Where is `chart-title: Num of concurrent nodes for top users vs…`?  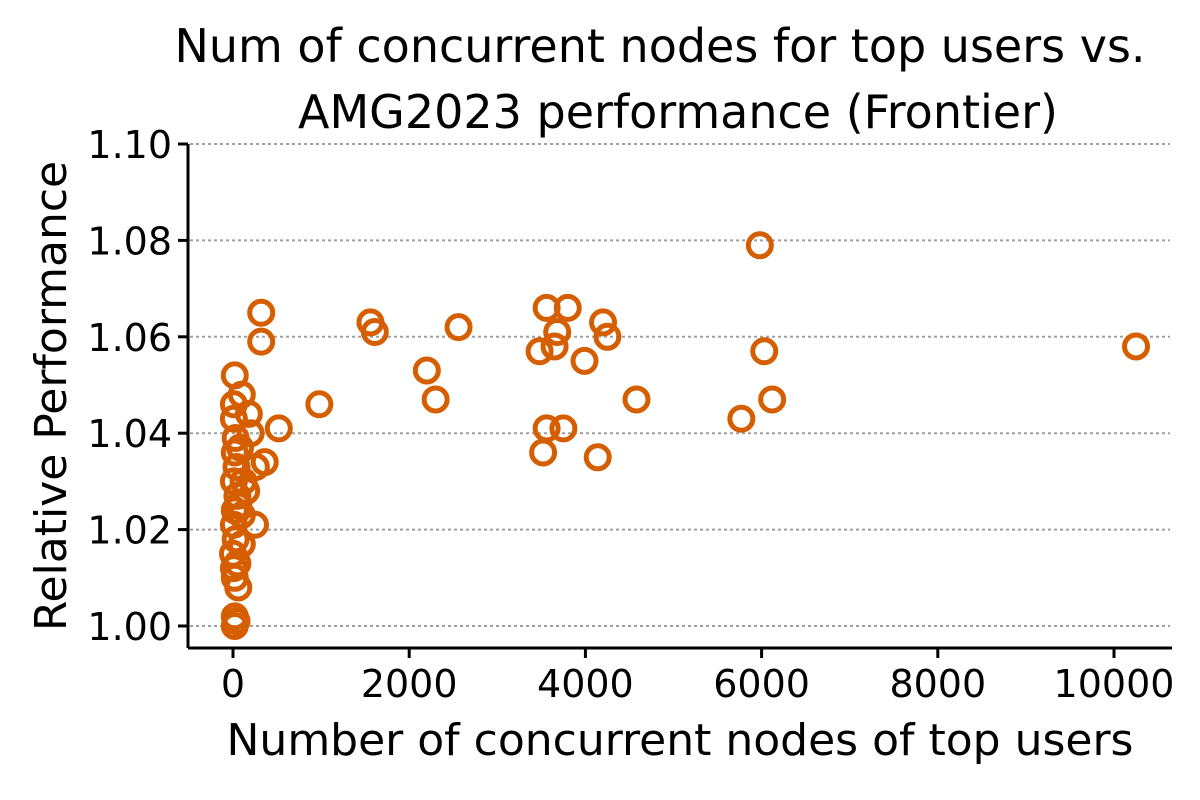 chart-title: Num of concurrent nodes for top users vs… is located at coordinates (659, 79).